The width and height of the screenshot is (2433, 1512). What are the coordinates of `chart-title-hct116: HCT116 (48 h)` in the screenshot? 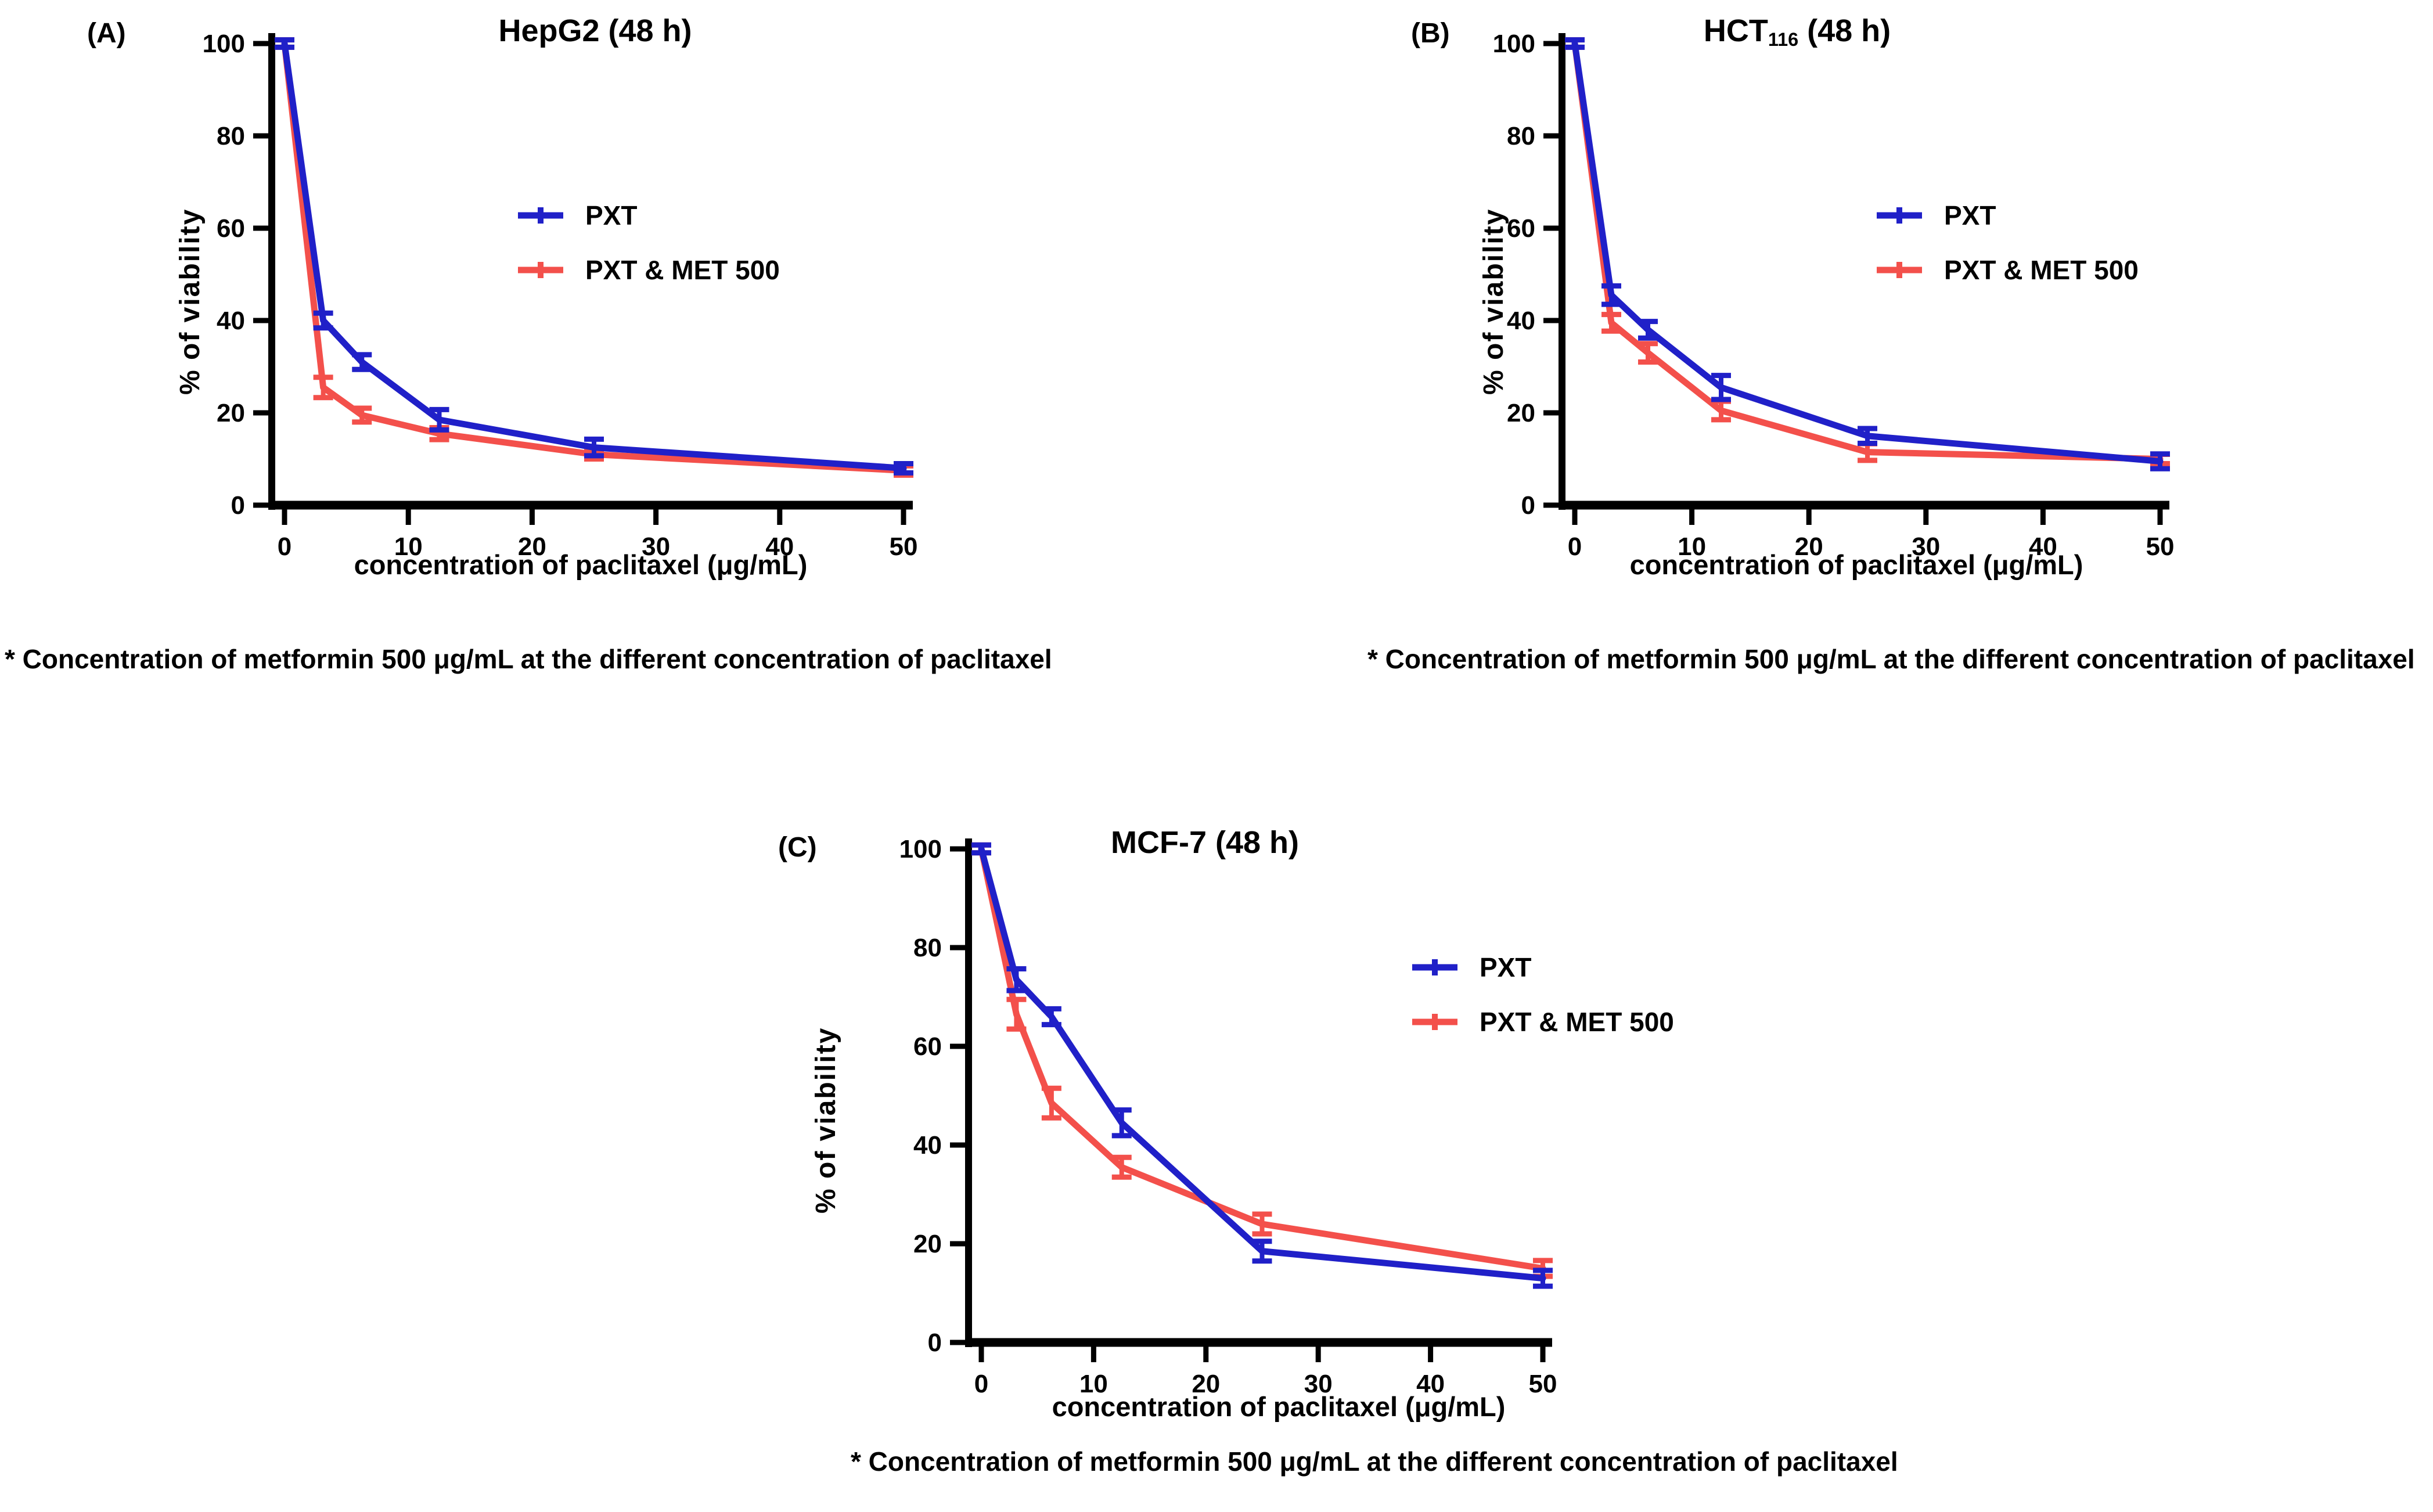 It's located at (1797, 32).